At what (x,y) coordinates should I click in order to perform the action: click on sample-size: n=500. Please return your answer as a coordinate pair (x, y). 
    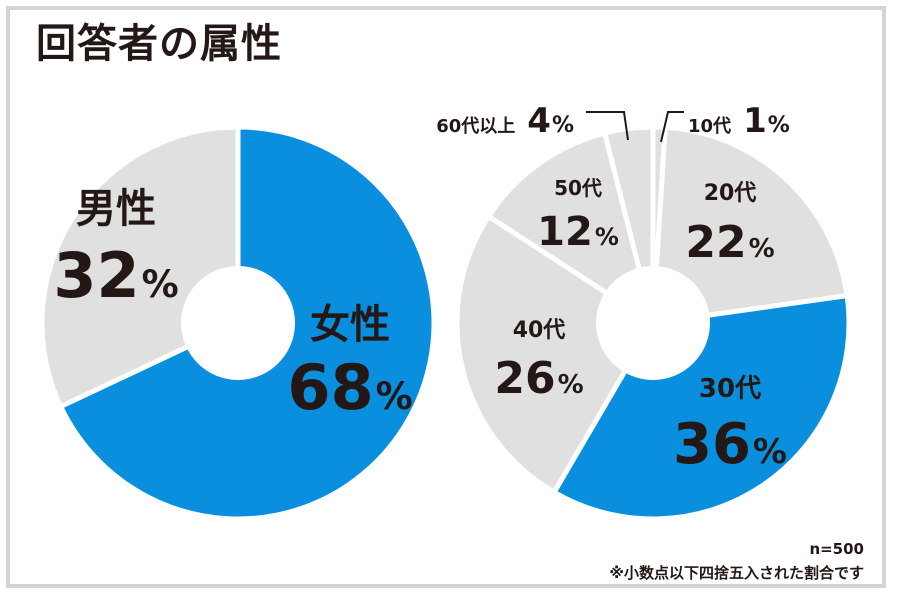
    Looking at the image, I should click on (836, 549).